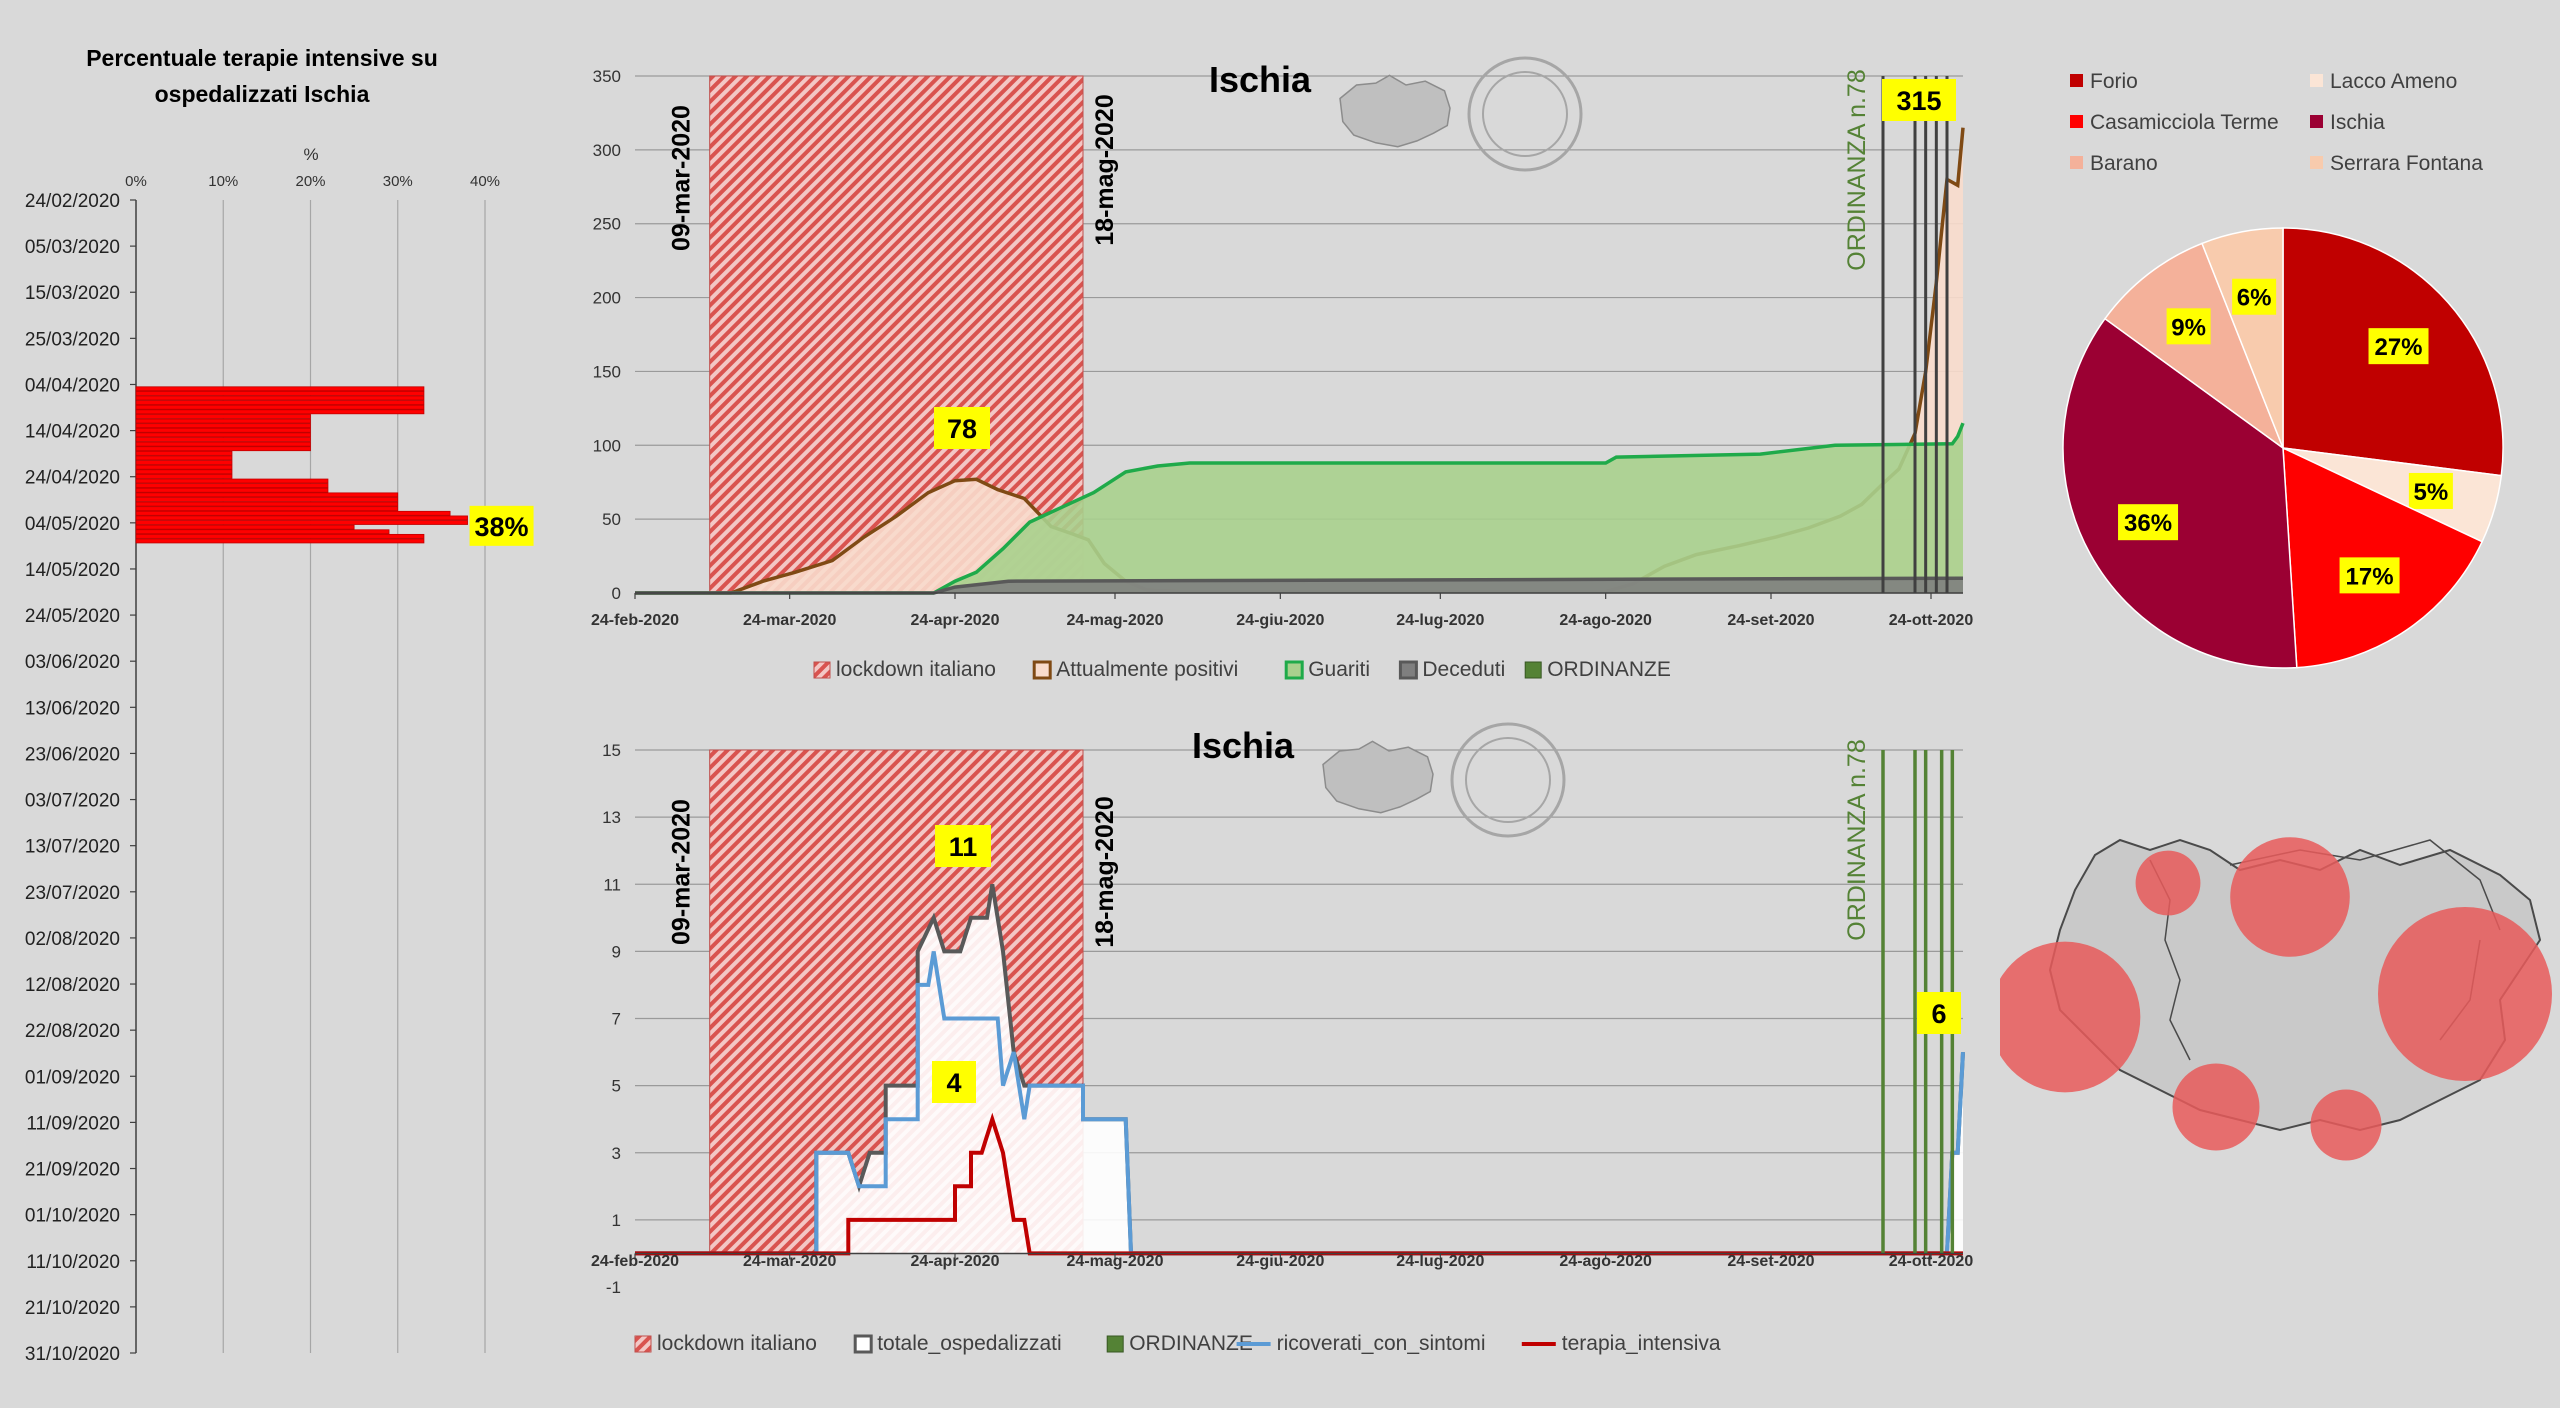 This screenshot has height=1408, width=2560. I want to click on legend-label: ricoverati_con_sintomi, so click(1381, 1343).